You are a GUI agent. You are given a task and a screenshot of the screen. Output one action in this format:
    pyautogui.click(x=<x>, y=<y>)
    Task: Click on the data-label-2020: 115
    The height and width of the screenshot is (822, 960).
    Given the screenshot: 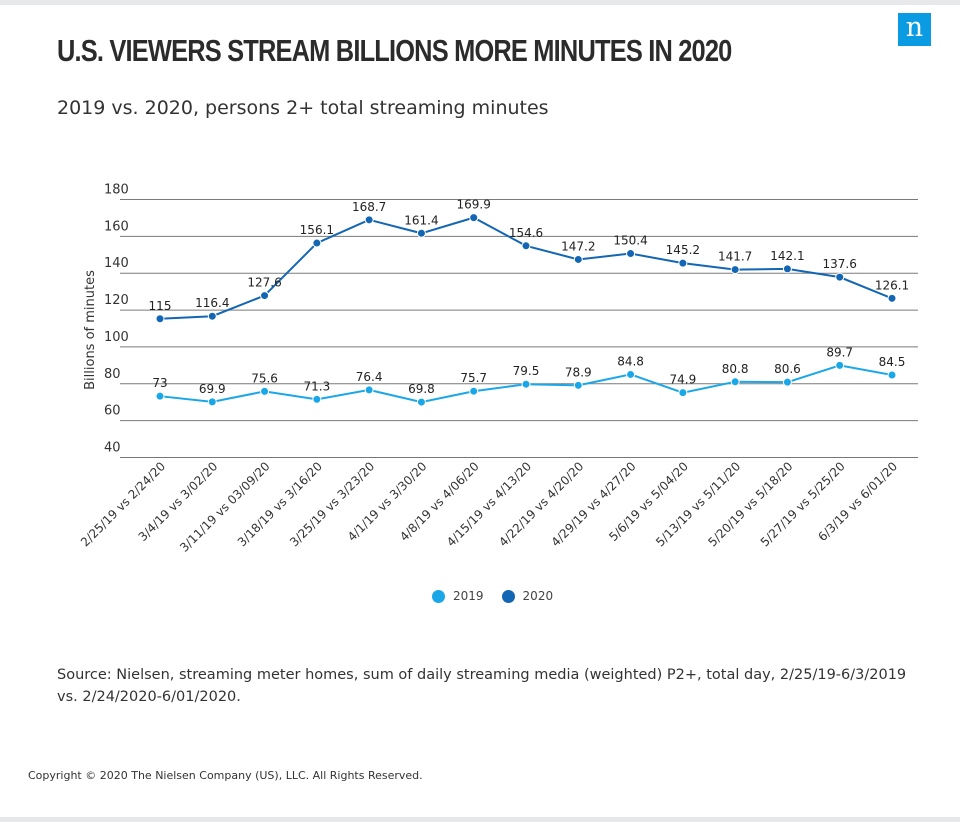 What is the action you would take?
    pyautogui.click(x=160, y=306)
    